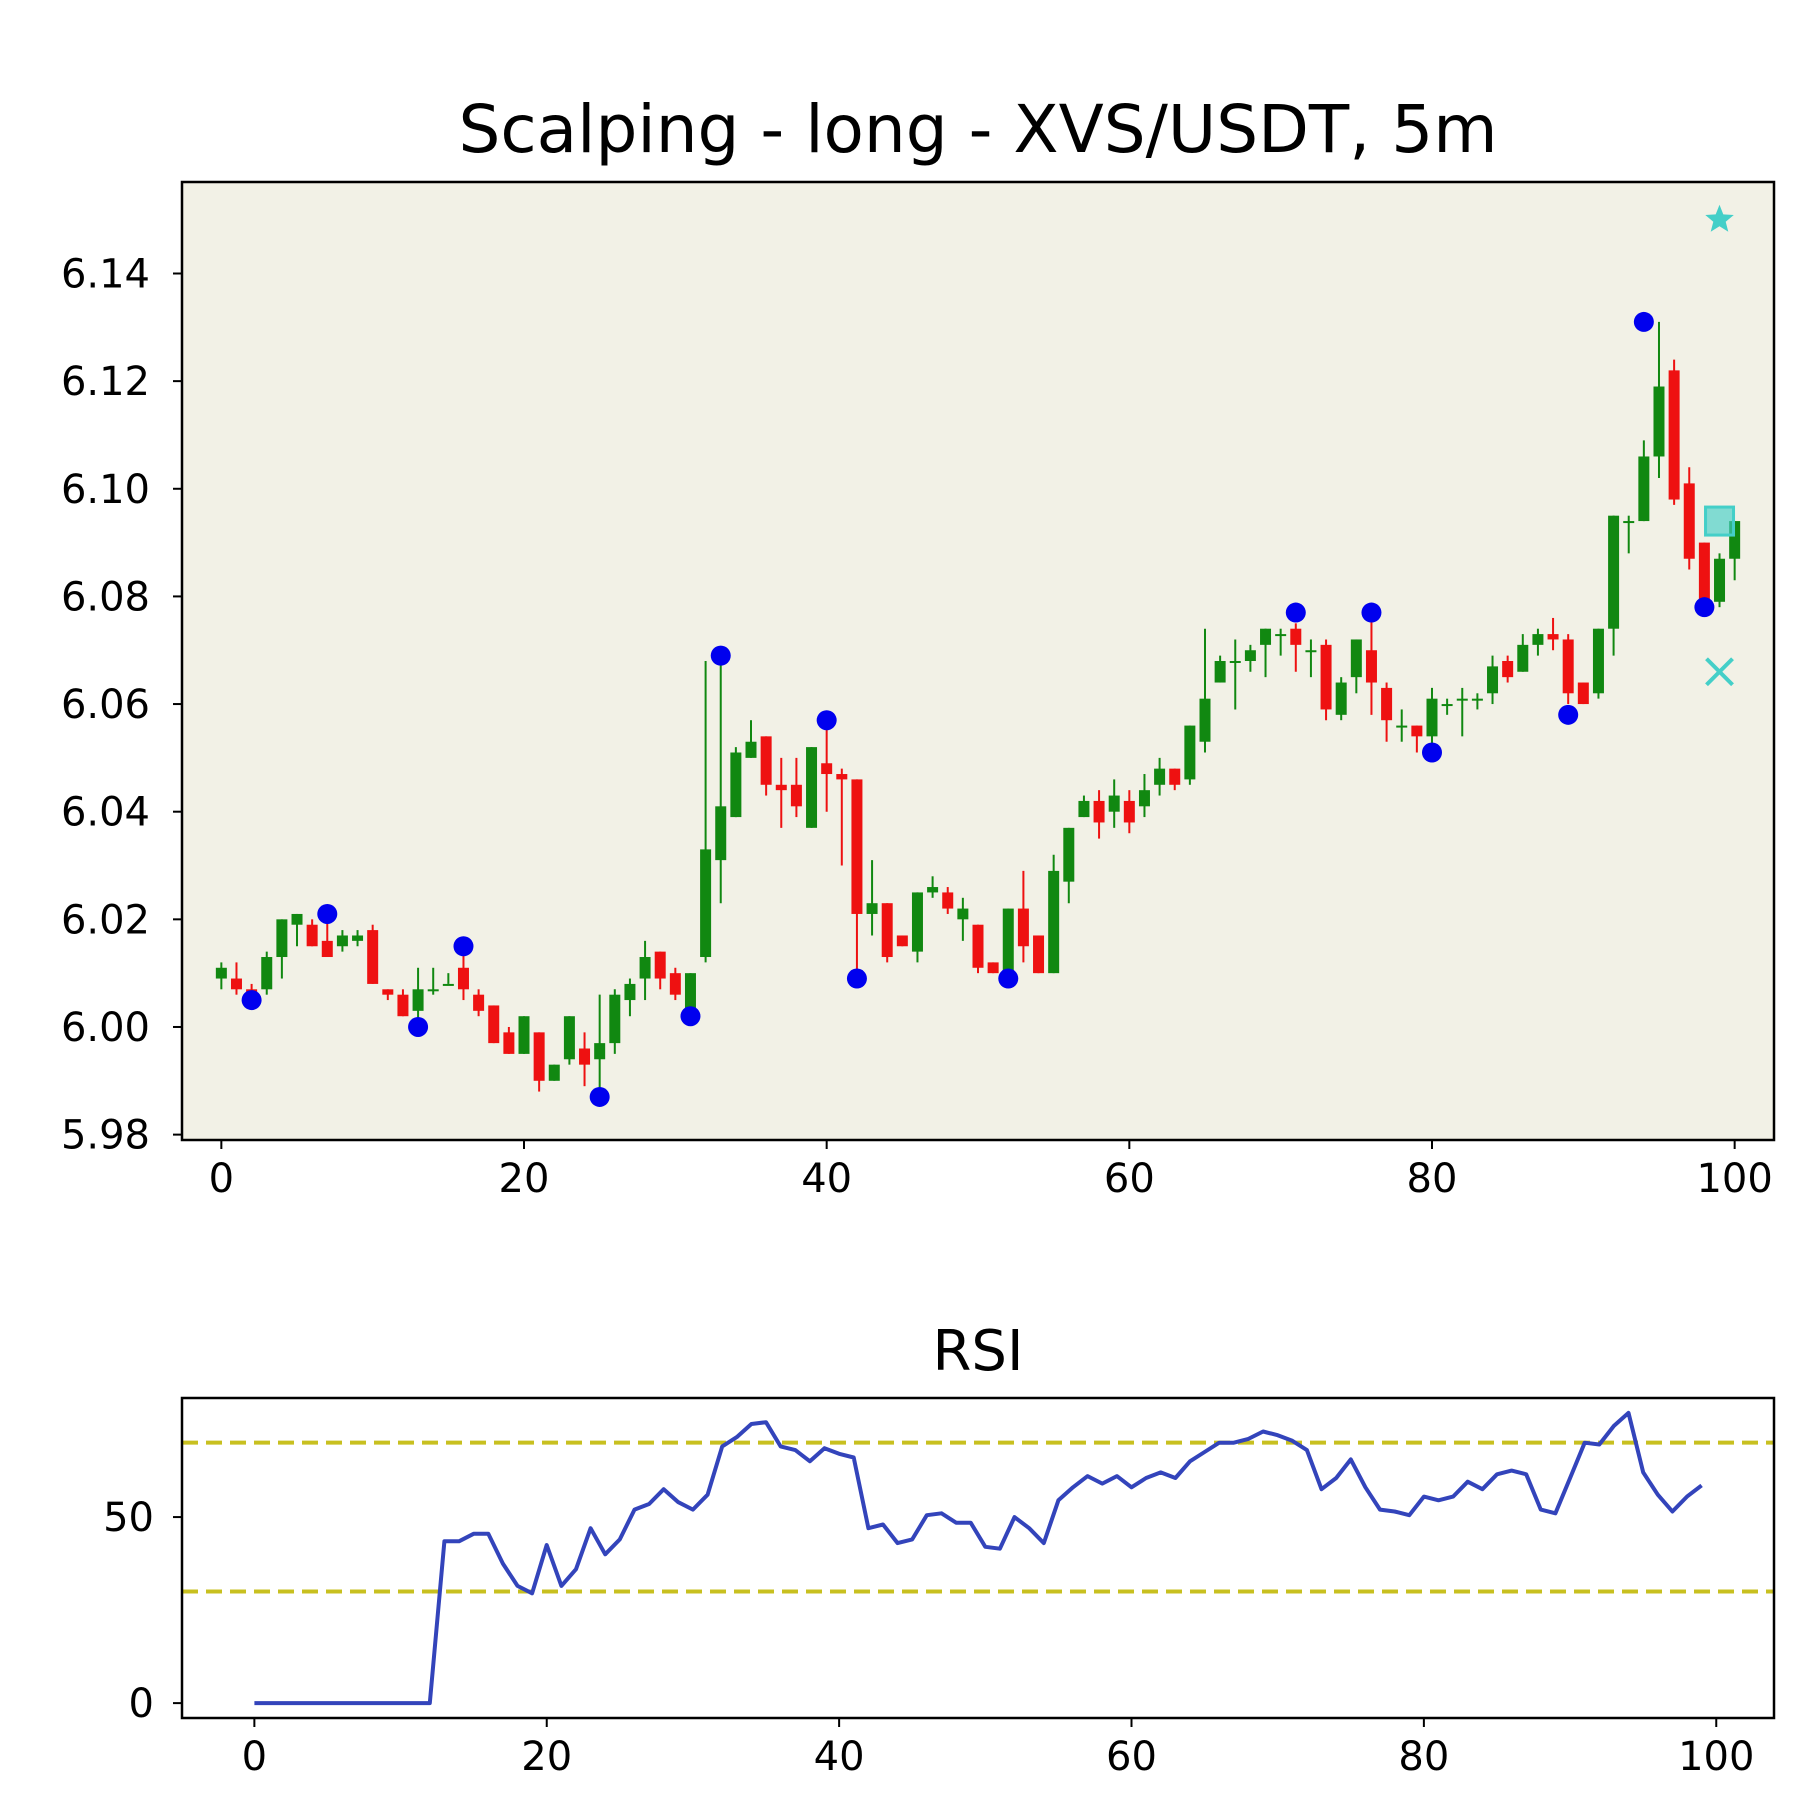 The width and height of the screenshot is (1800, 1800). What do you see at coordinates (105, 705) in the screenshot?
I see `y-tick-label: 6.06` at bounding box center [105, 705].